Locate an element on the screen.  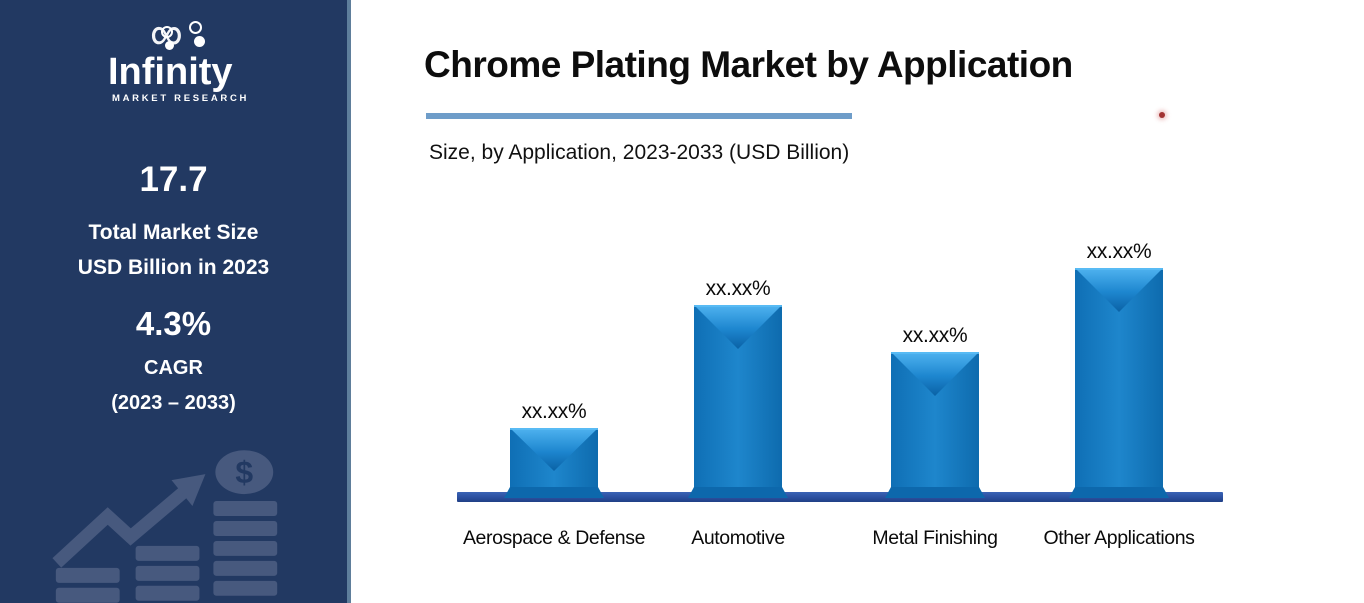
growth-arrow-head-icon is located at coordinates (188, 490).